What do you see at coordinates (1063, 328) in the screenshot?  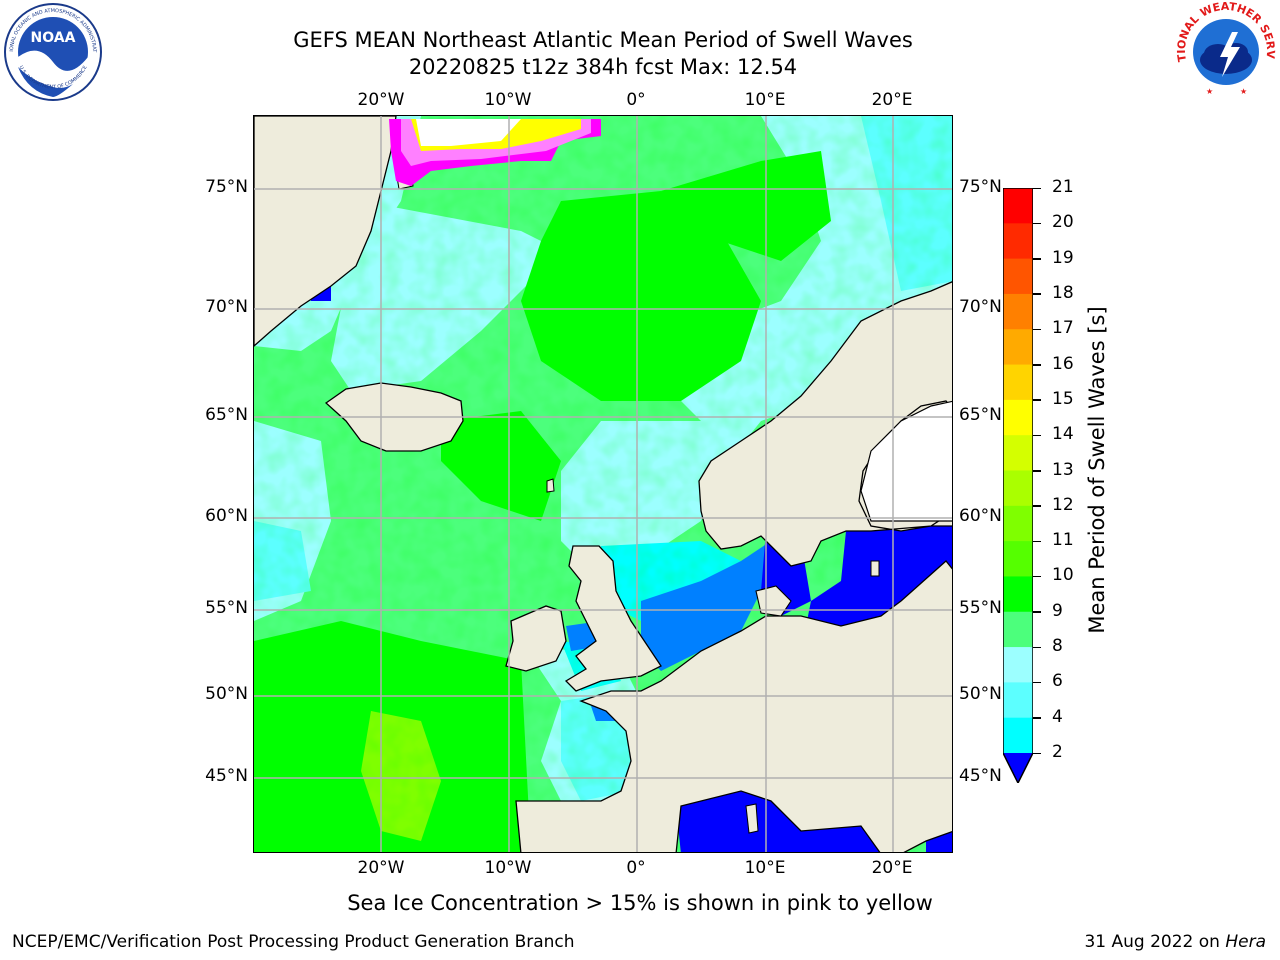 I see `colorbar-tick-label: 17` at bounding box center [1063, 328].